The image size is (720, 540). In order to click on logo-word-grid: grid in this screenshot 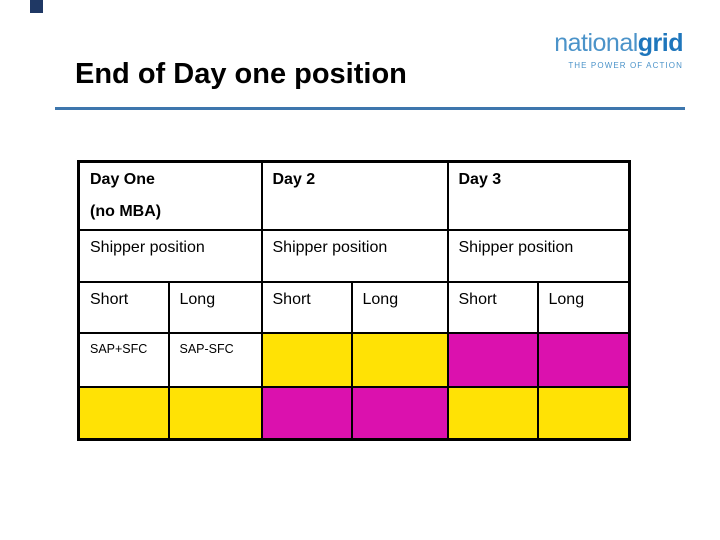, I will do `click(660, 43)`.